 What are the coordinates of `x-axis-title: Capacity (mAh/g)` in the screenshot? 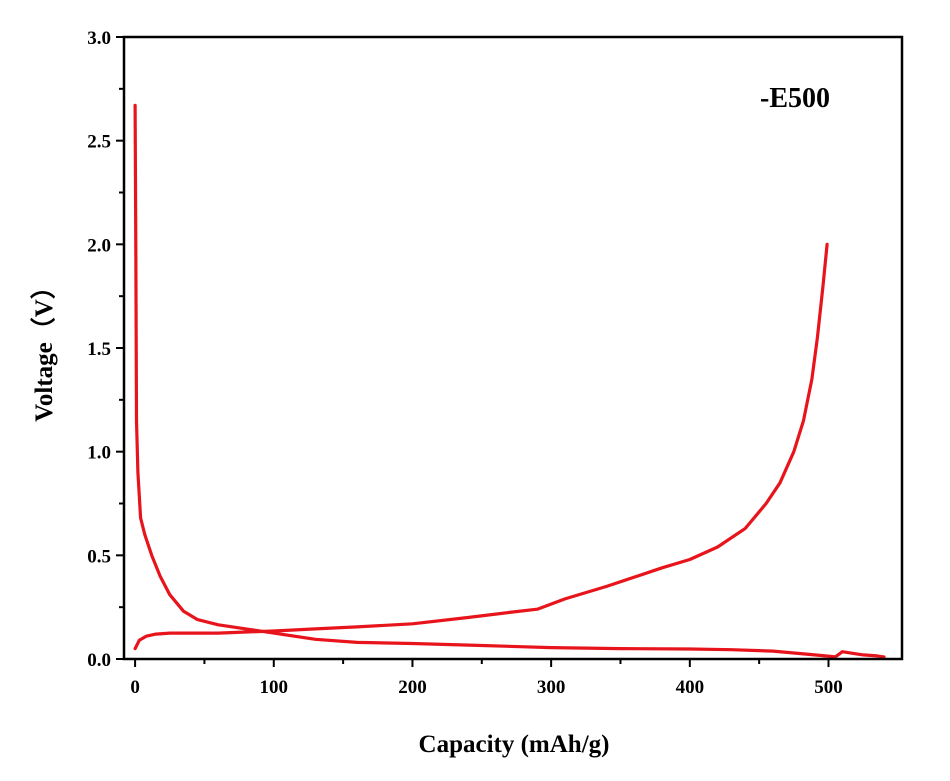 It's located at (514, 744).